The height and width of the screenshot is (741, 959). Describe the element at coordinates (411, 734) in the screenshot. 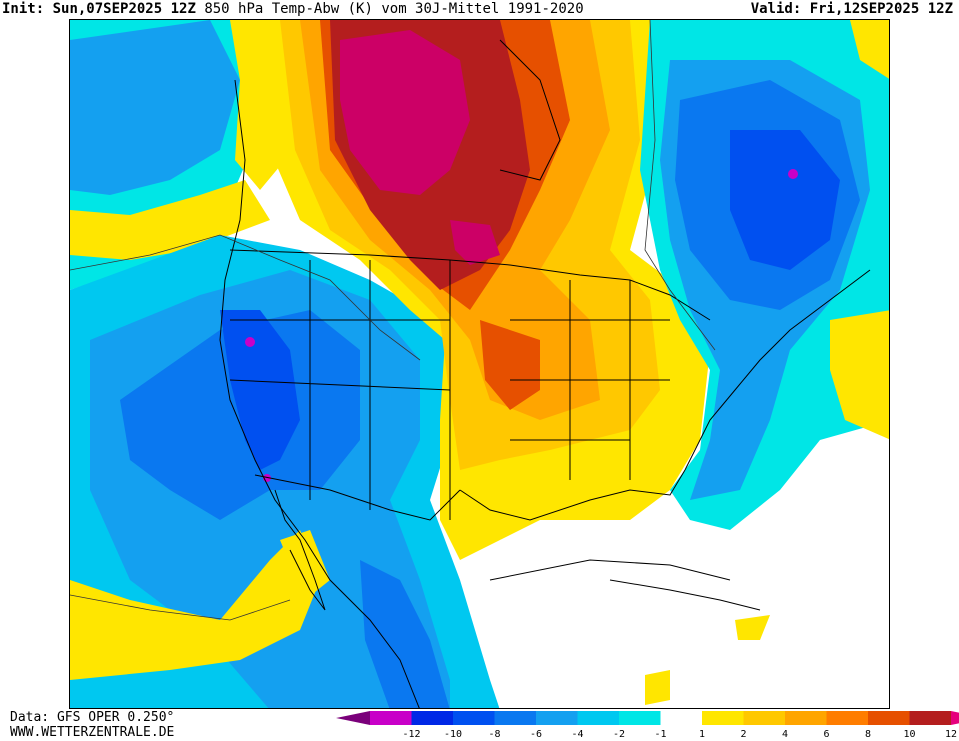

I see `legend-tick-label: -12` at that location.